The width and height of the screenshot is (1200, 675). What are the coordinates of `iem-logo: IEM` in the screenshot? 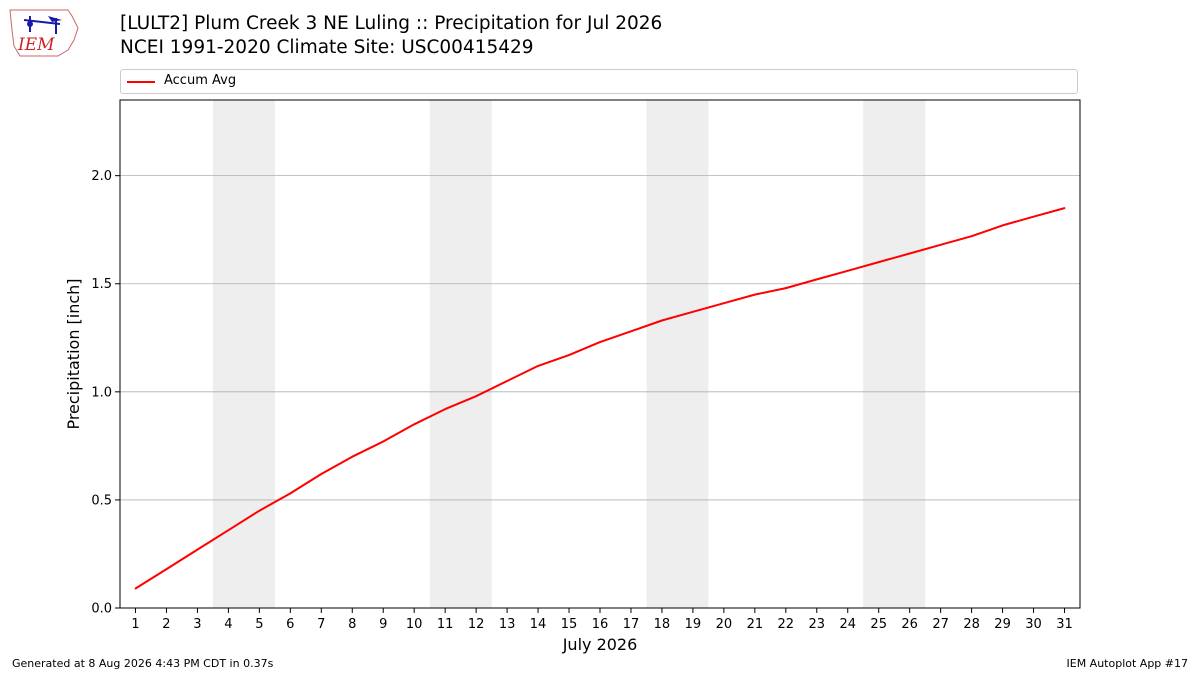 It's located at (45, 33).